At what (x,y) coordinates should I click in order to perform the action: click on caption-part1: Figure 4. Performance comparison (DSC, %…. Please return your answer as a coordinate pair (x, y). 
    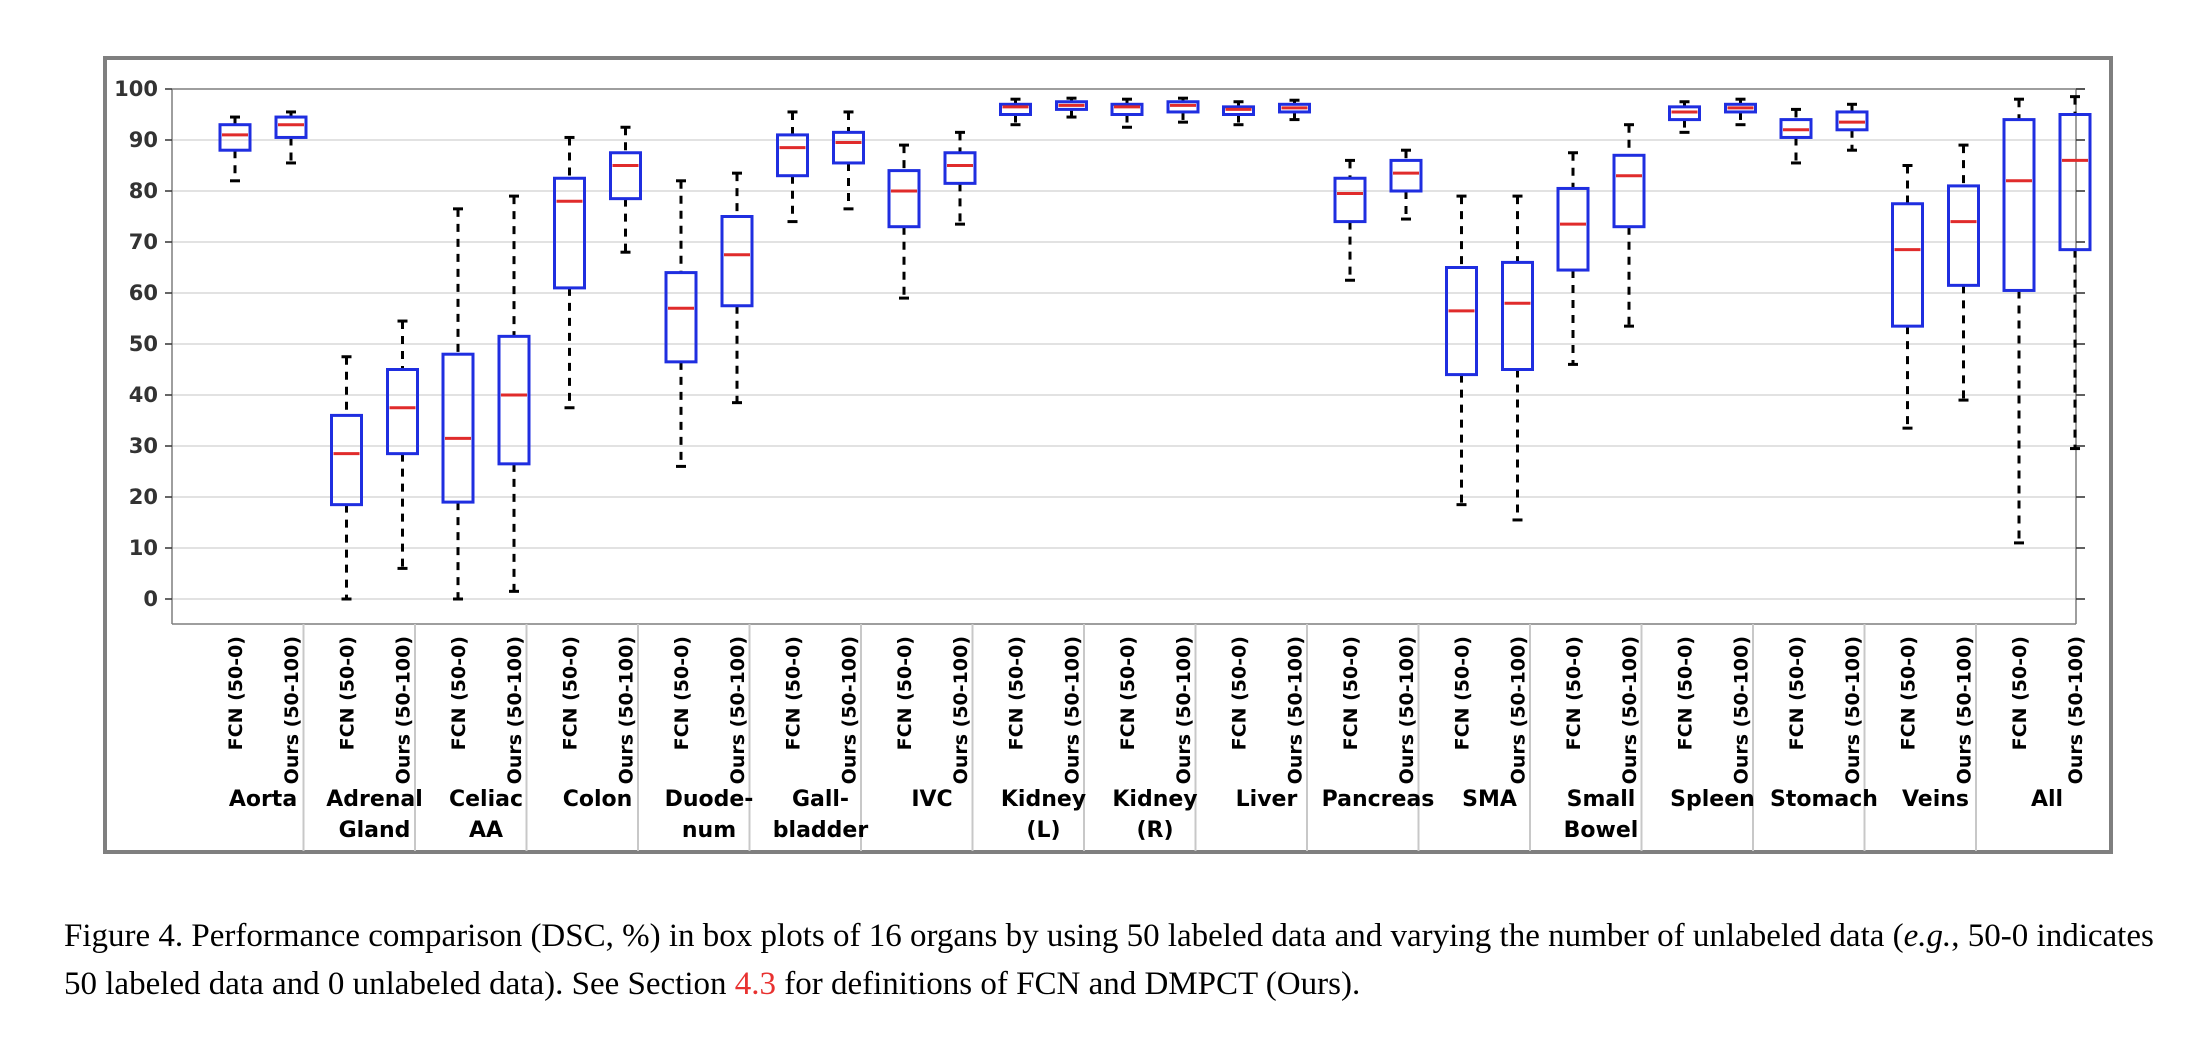
    Looking at the image, I should click on (984, 936).